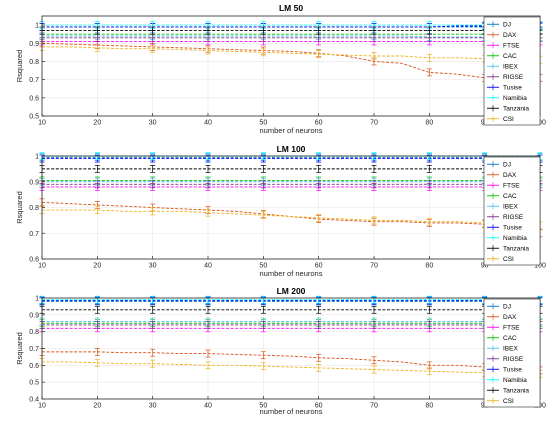 The image size is (550, 429). Describe the element at coordinates (291, 149) in the screenshot. I see `chart-title: LM 100` at that location.